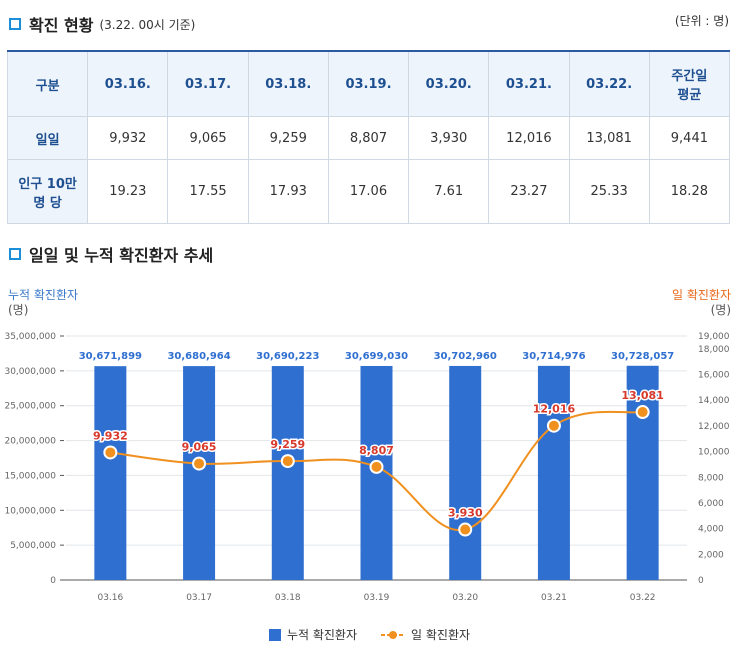 The image size is (739, 651). Describe the element at coordinates (711, 530) in the screenshot. I see `right-tick-label: 4,000` at that location.